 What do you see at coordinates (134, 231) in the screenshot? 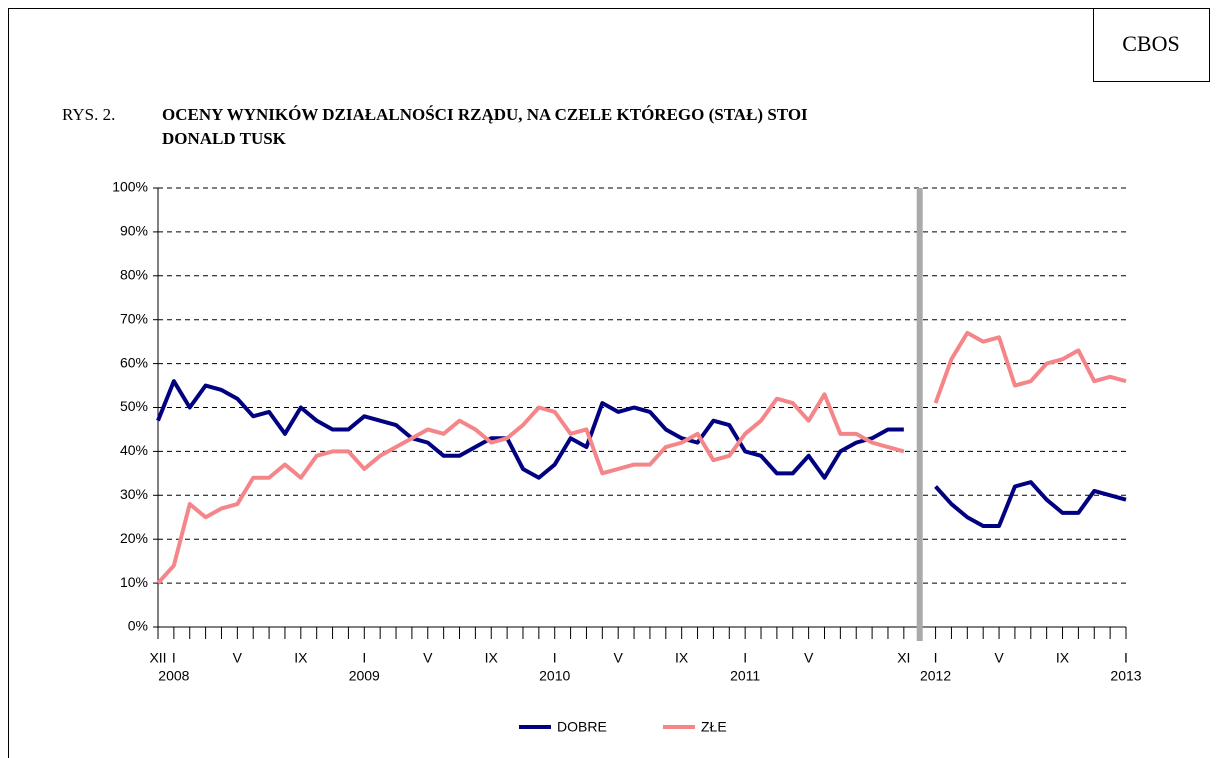
I see `y-tick-label: 90%` at bounding box center [134, 231].